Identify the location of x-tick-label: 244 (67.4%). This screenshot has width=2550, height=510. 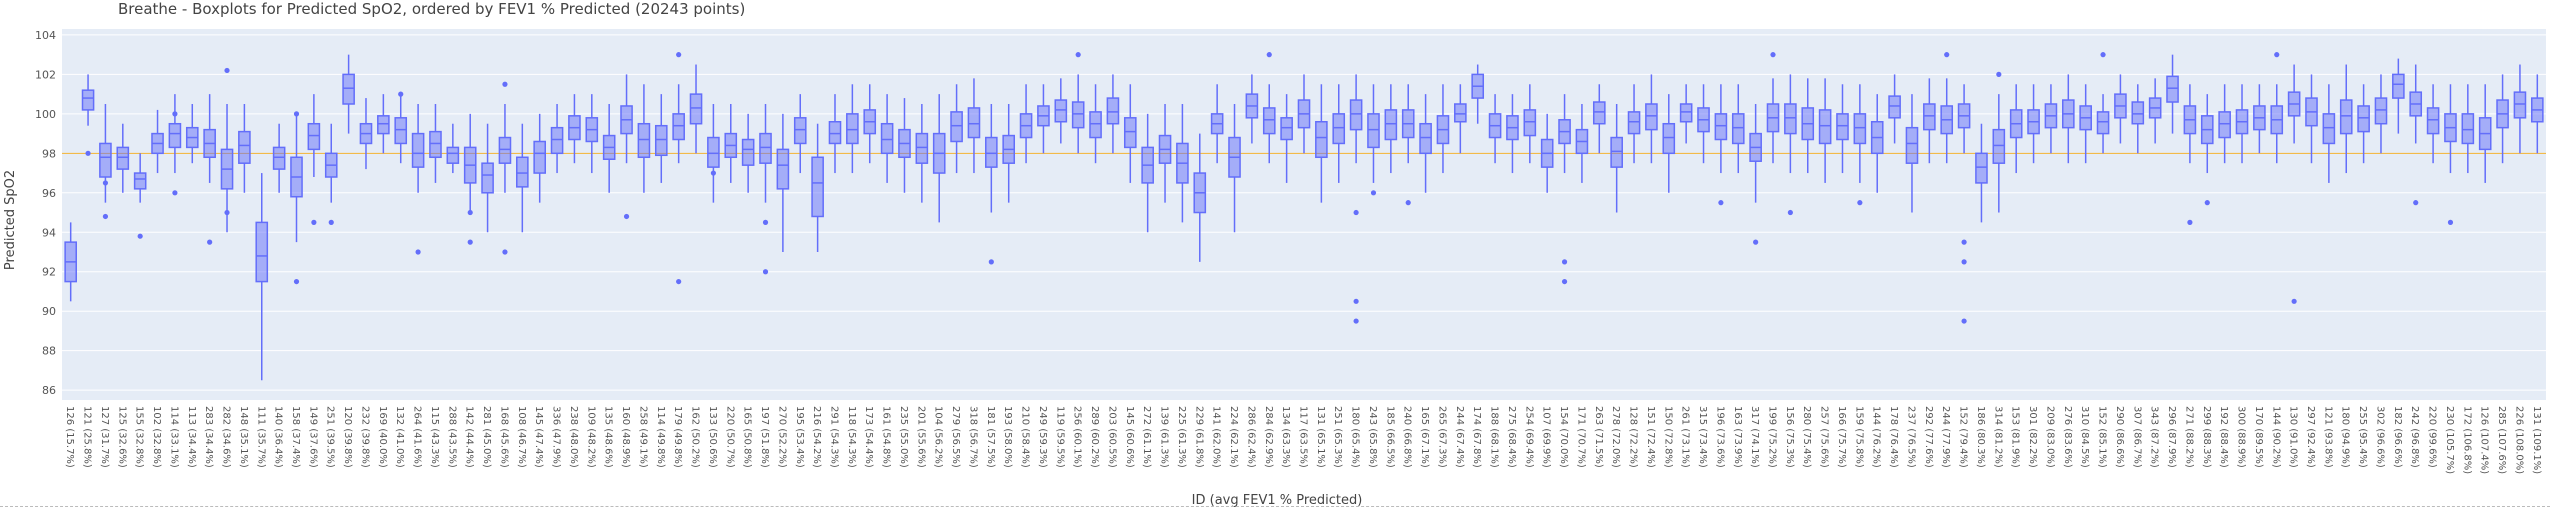
(1459, 437).